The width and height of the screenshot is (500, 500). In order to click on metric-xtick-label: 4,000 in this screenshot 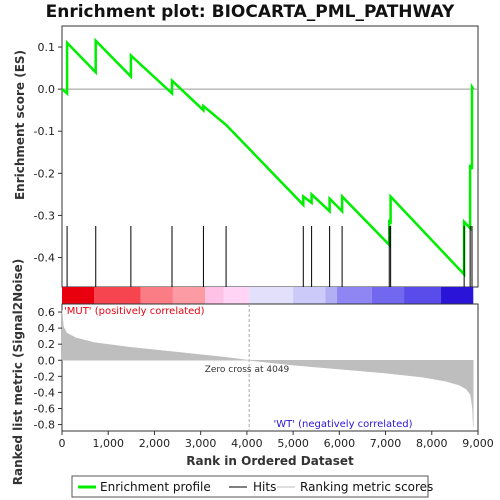, I will do `click(247, 443)`.